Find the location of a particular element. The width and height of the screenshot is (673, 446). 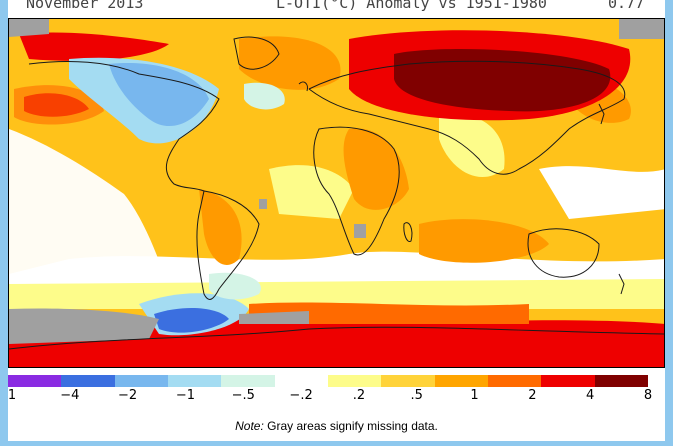

anomaly-region-south-america-orange is located at coordinates (220, 227).